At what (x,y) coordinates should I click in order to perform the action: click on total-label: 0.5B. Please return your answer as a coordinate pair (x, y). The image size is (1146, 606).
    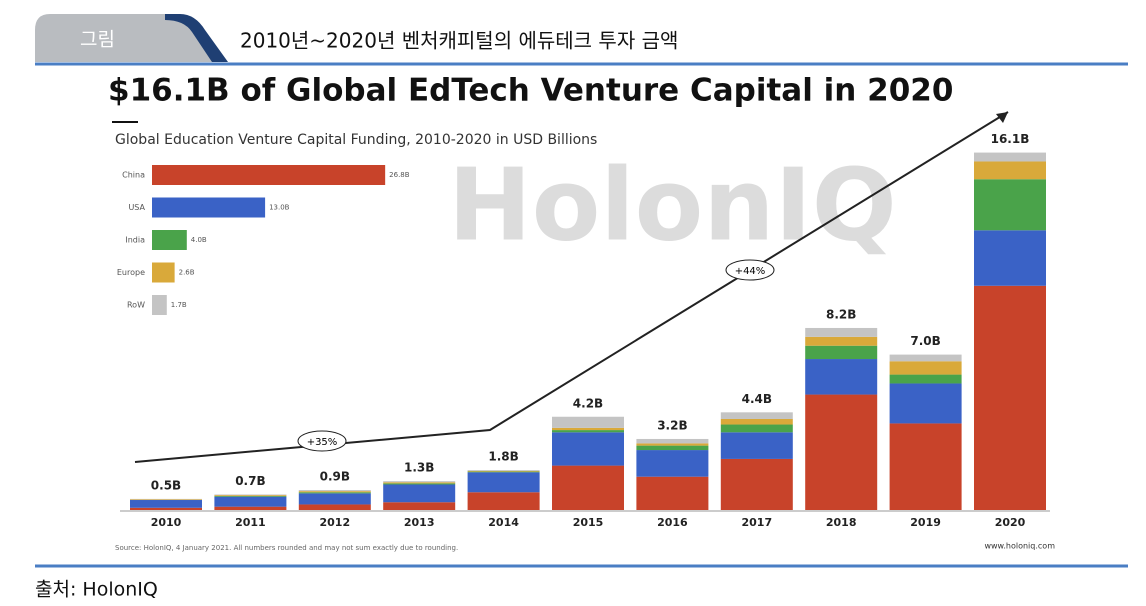
    Looking at the image, I should click on (166, 485).